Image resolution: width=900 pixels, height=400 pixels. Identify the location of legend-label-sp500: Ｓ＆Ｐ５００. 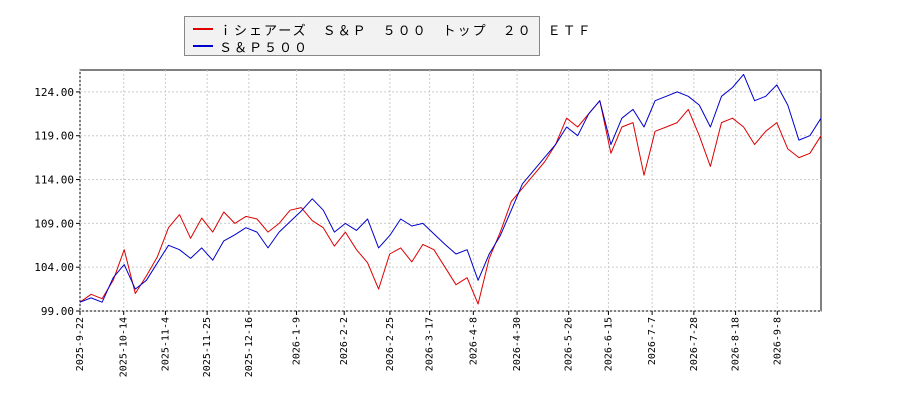
(264, 48).